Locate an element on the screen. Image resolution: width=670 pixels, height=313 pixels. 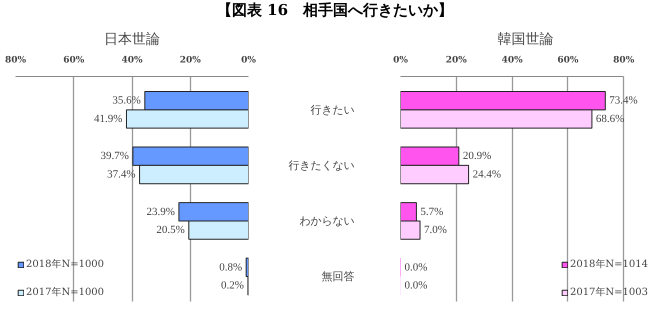
y-tick-label: わからない is located at coordinates (327, 221).